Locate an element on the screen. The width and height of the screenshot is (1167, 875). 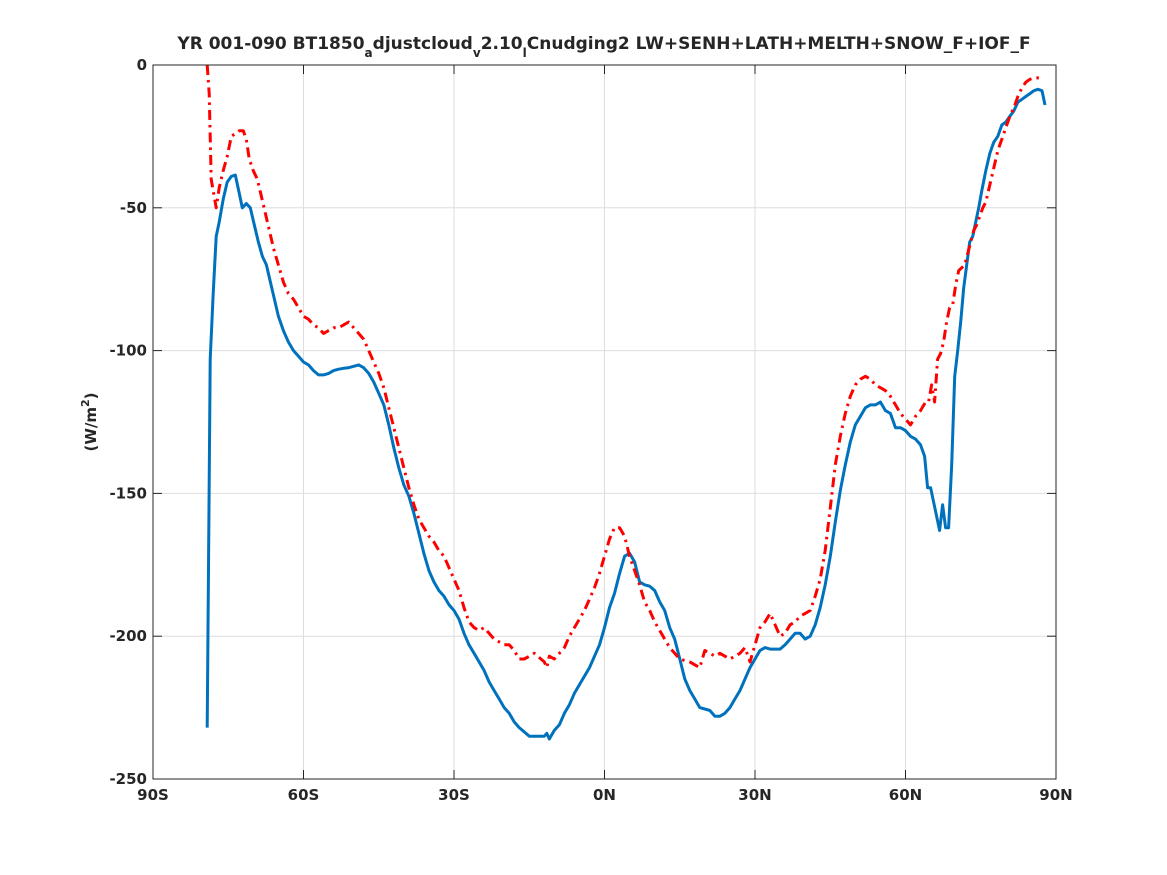
x-tick-labels: 90S 60S 30S 0N 30N 60N 90N is located at coordinates (605, 795).